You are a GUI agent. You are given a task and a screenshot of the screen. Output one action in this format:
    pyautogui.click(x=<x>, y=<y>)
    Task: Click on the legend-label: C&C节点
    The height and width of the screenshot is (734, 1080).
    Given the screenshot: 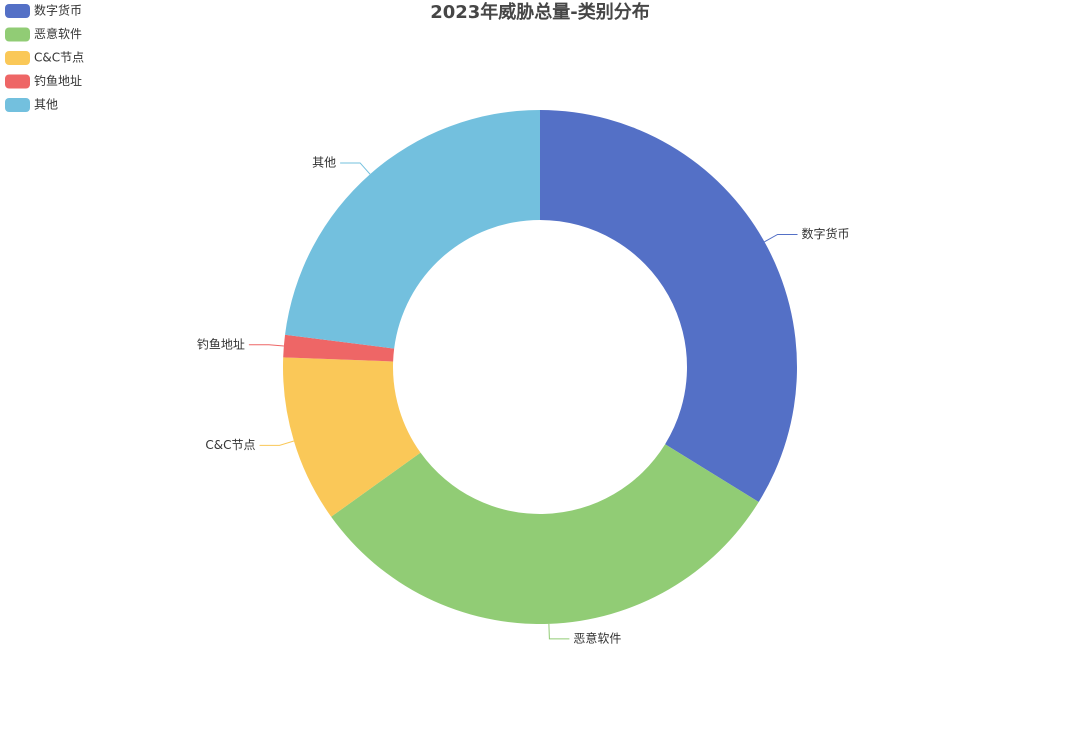 What is the action you would take?
    pyautogui.click(x=59, y=58)
    